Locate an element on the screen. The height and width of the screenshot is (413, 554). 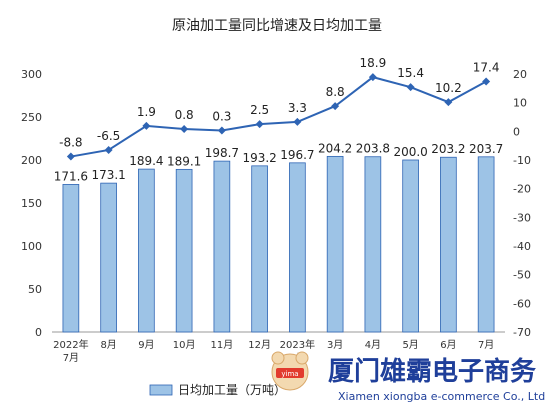
y-right-tick: -40 is located at coordinates (522, 246).